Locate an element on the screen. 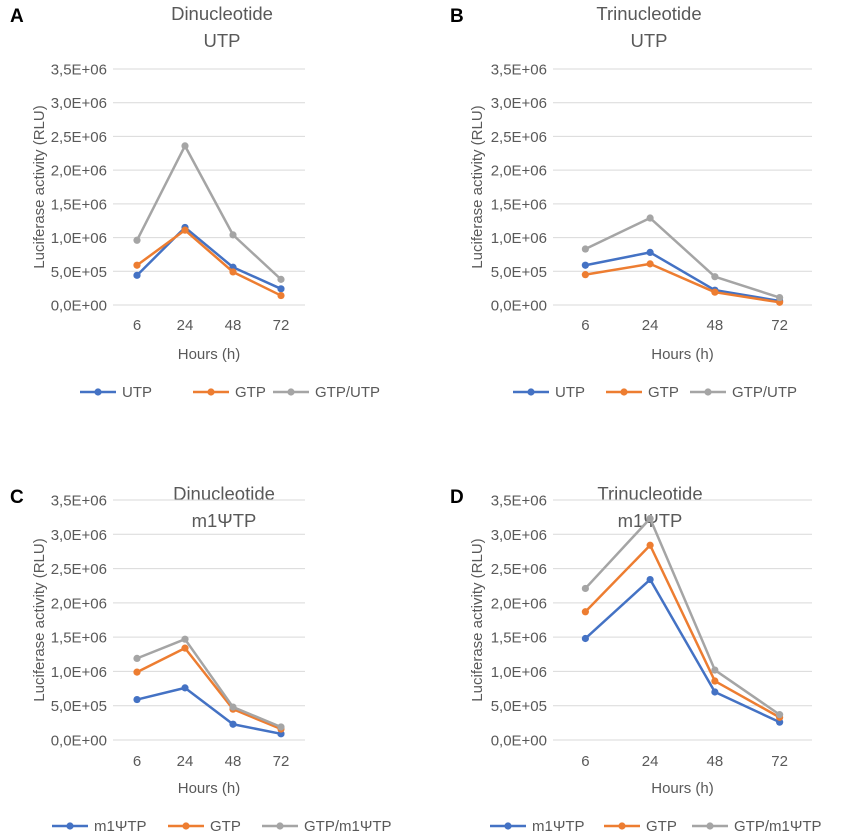 This screenshot has width=858, height=839. panel-letter: A is located at coordinates (17, 16).